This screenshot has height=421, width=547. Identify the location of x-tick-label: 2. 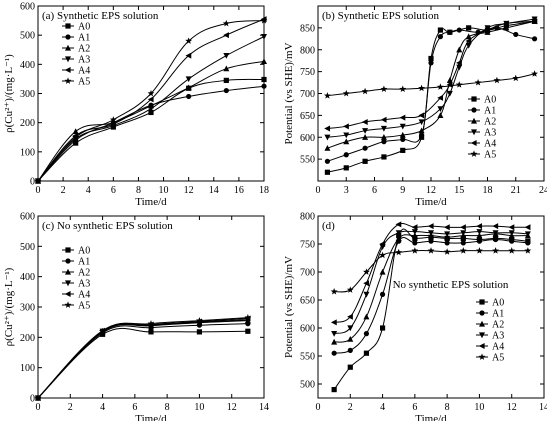
(63, 190).